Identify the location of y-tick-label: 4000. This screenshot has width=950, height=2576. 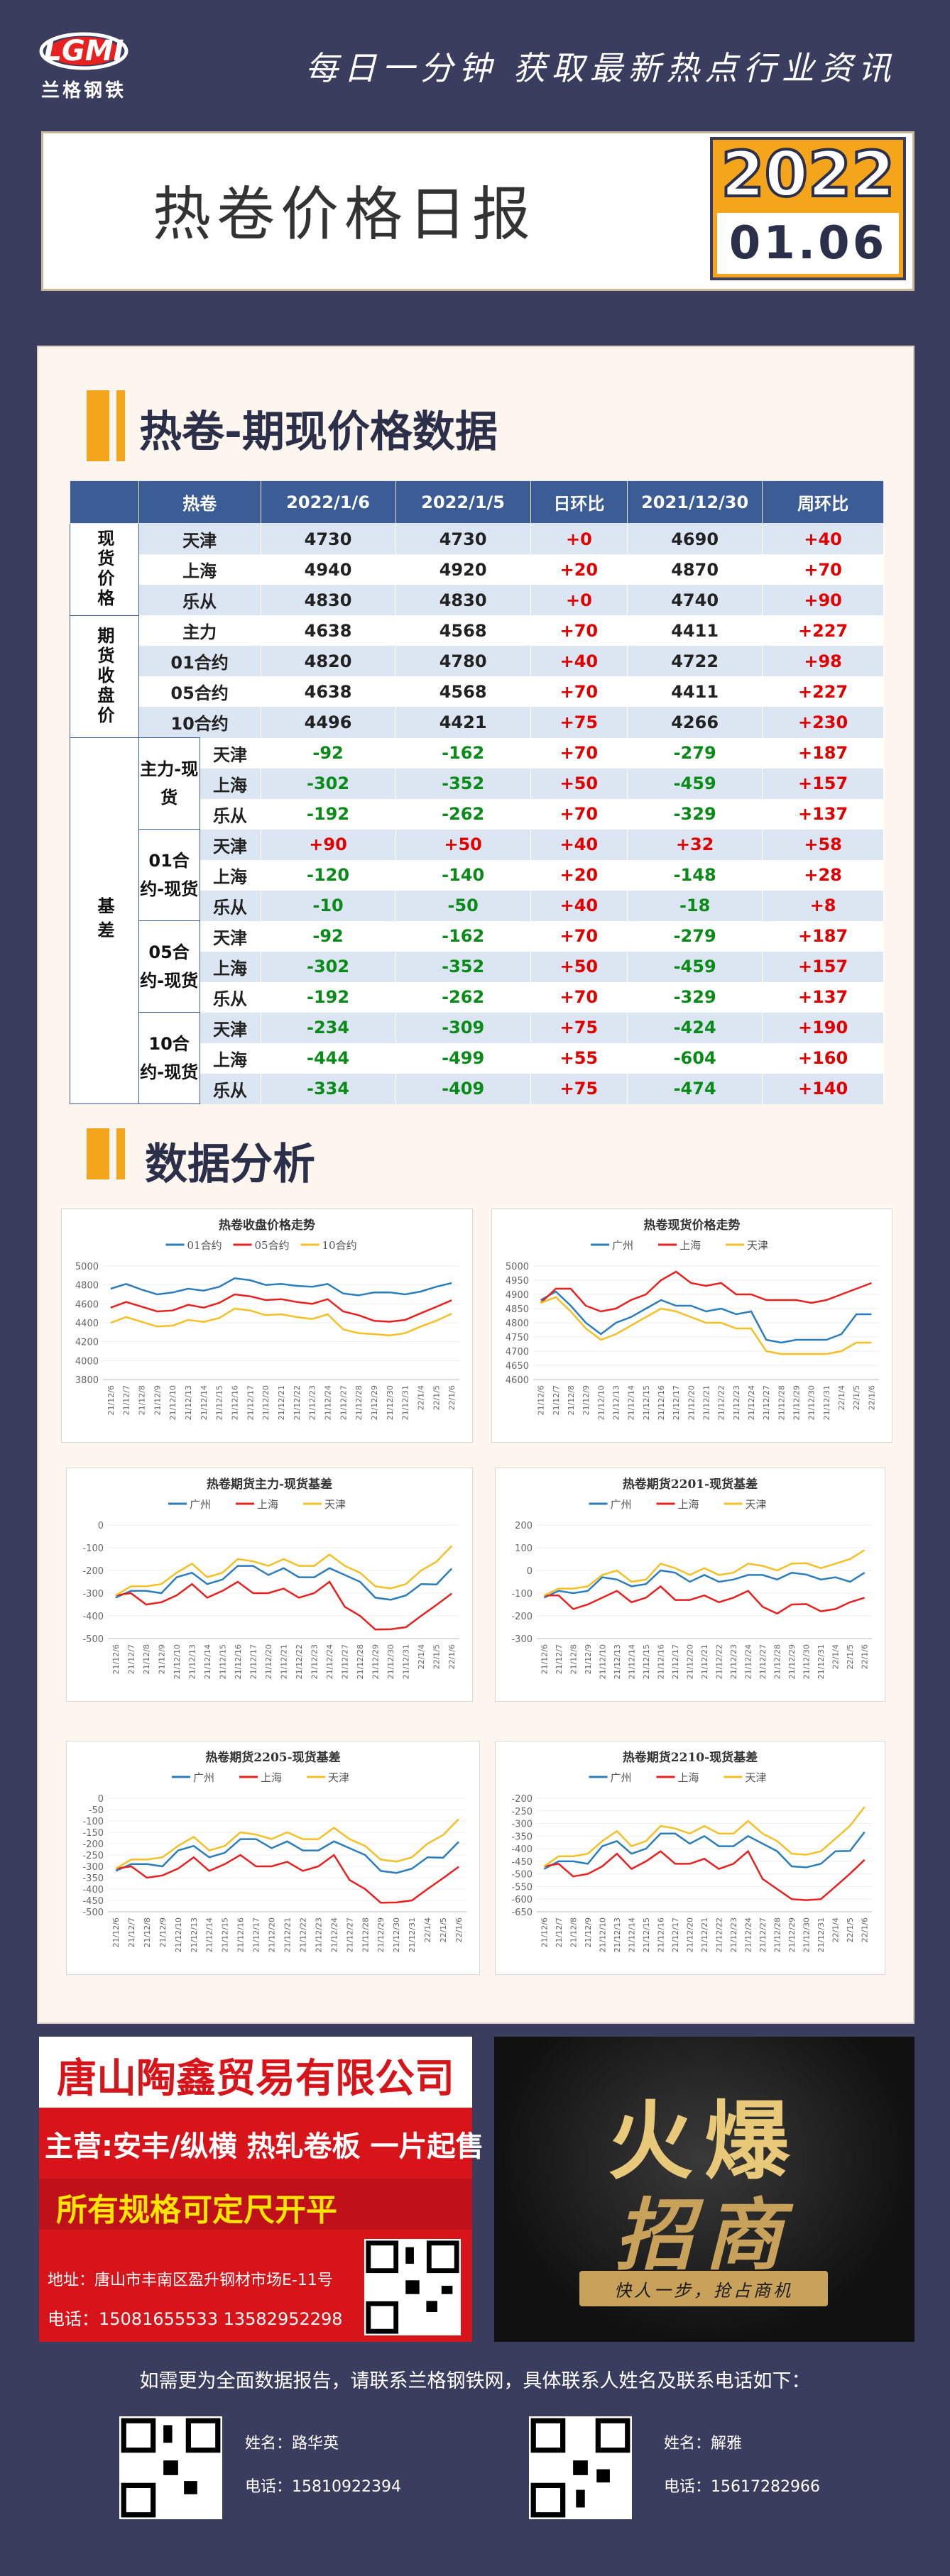
(87, 1361).